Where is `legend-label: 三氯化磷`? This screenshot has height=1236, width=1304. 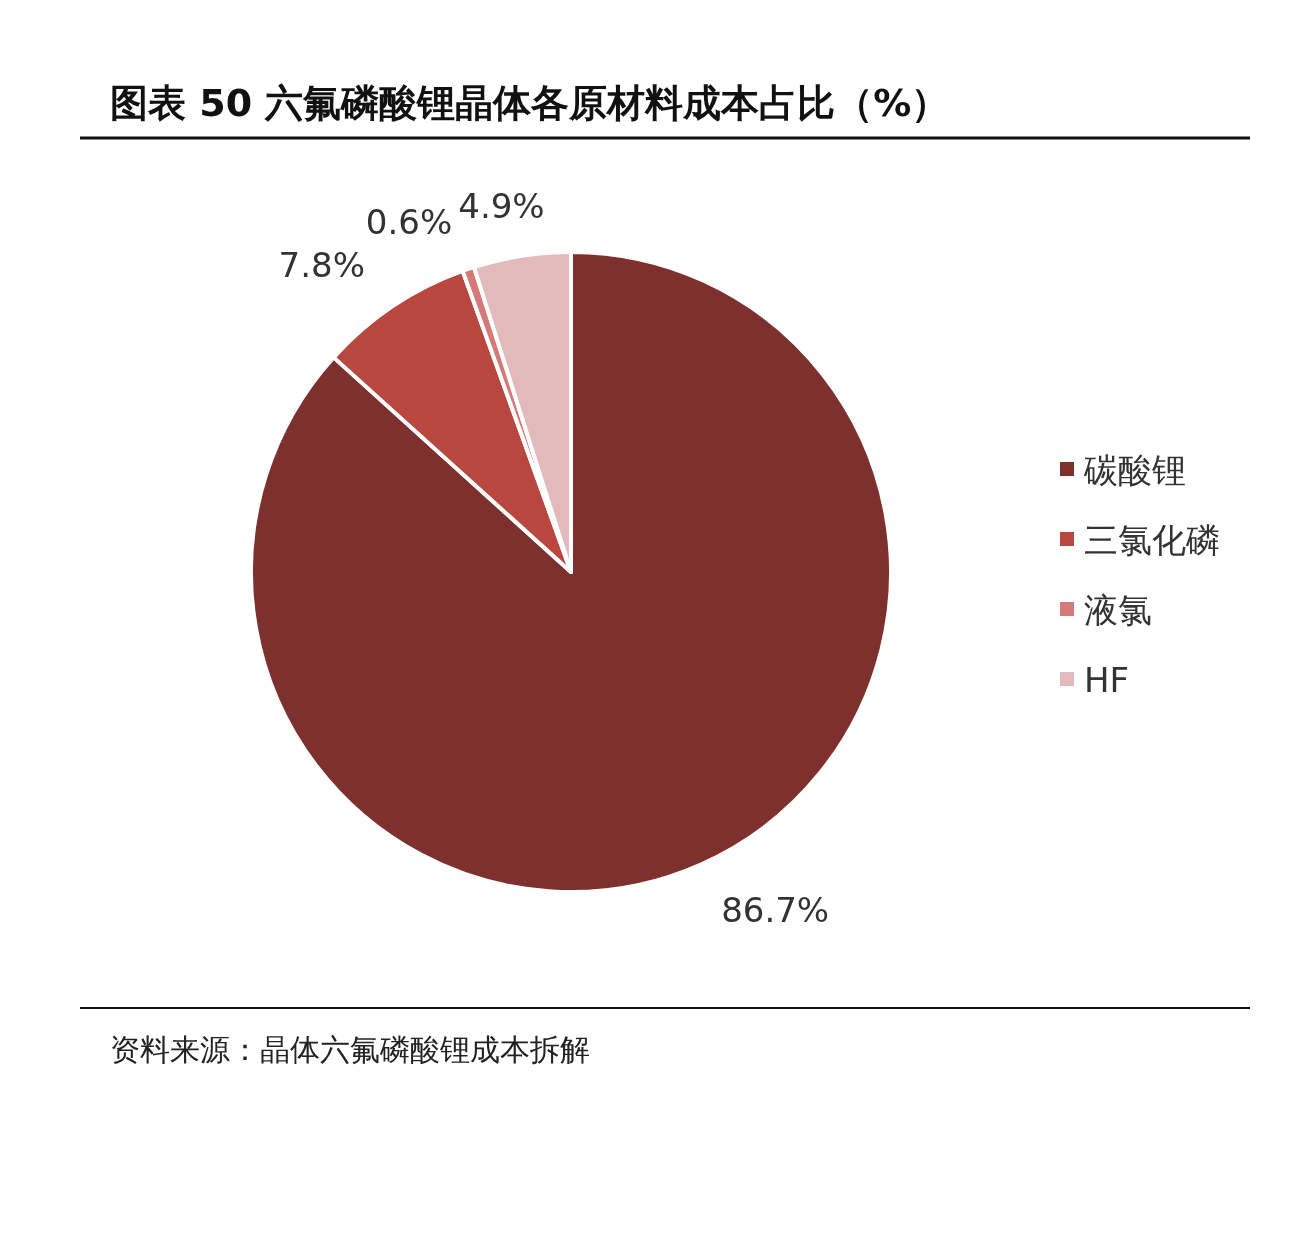 legend-label: 三氯化磷 is located at coordinates (1152, 540).